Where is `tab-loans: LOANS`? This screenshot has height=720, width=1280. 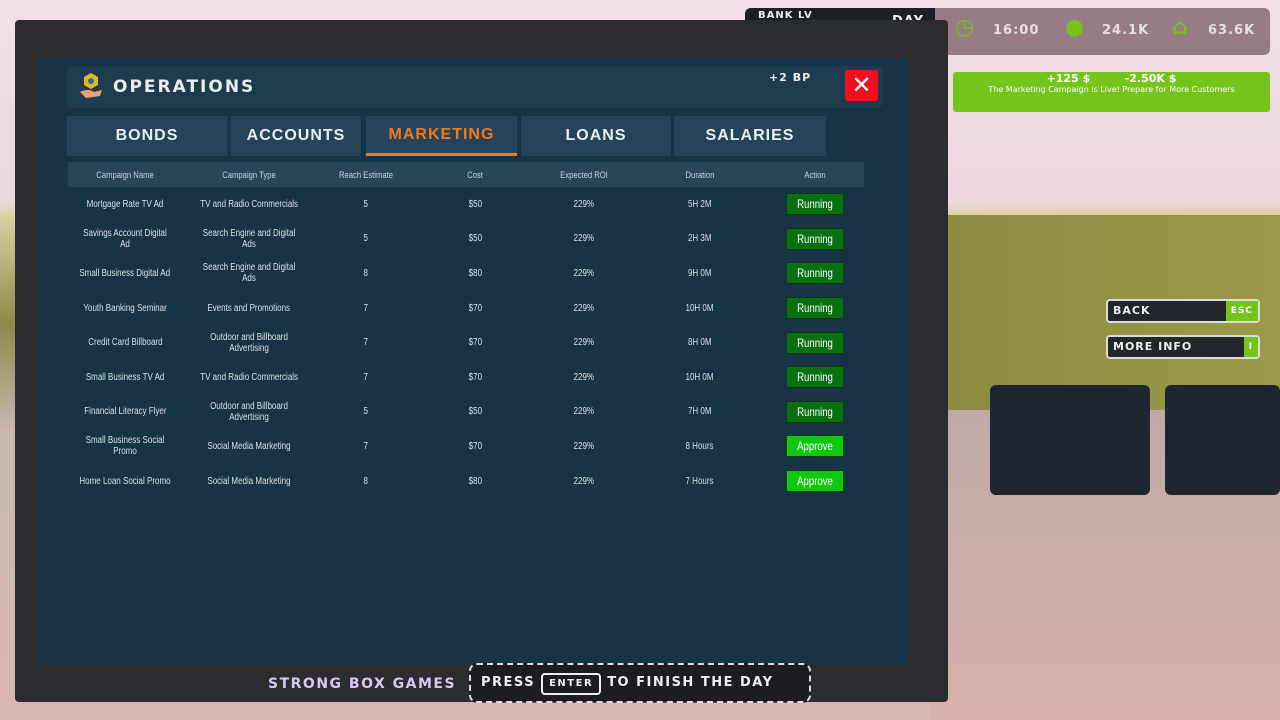
tab-loans: LOANS is located at coordinates (596, 136).